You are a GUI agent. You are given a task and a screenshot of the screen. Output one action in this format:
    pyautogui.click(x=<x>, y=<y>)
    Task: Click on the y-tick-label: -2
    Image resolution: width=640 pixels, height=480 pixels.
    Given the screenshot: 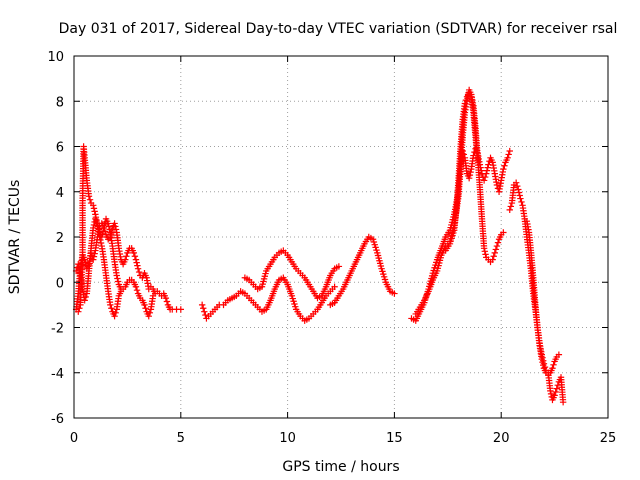 What is the action you would take?
    pyautogui.click(x=57, y=329)
    